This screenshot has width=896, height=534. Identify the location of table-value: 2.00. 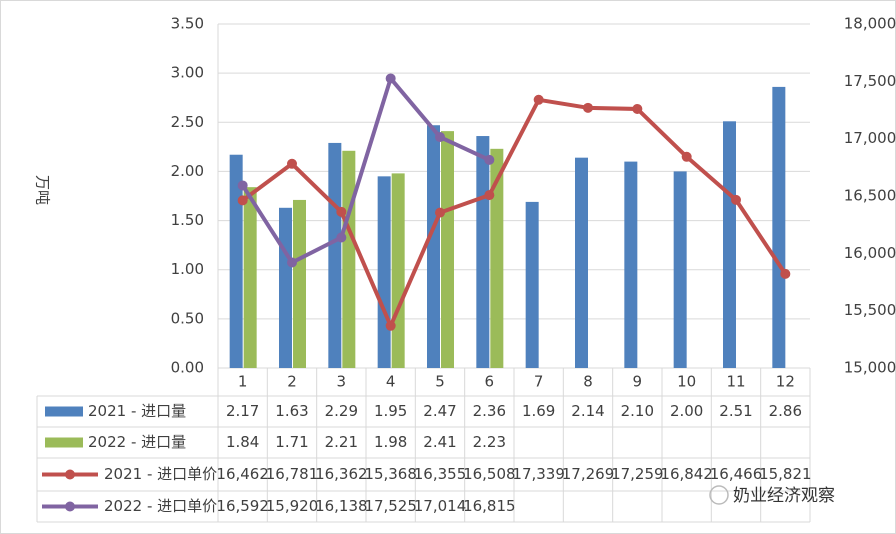
(686, 411).